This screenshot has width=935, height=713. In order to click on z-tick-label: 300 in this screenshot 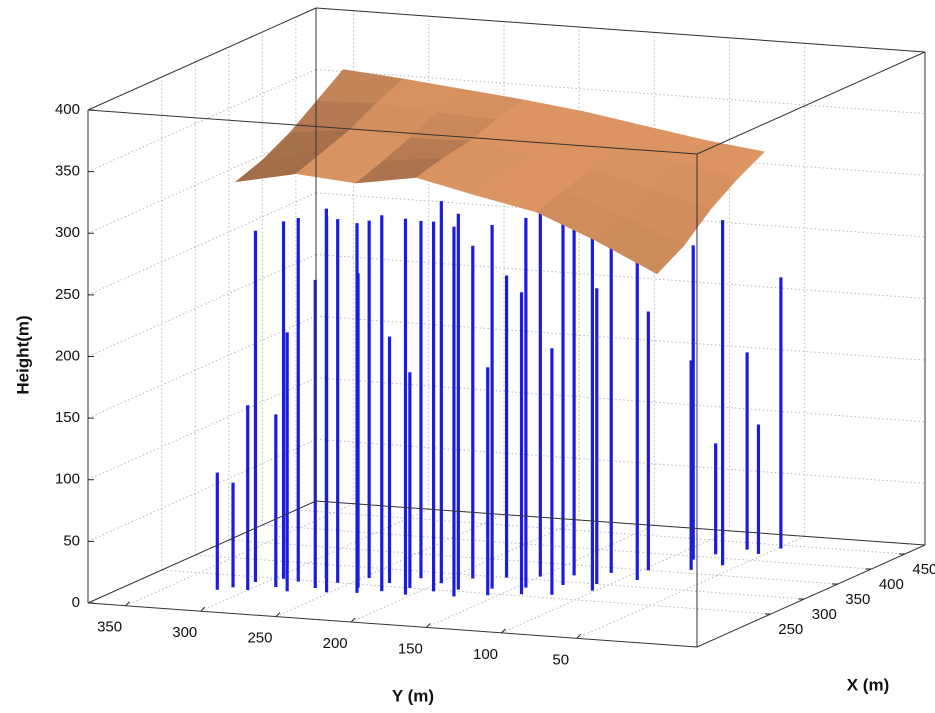, I will do `click(67, 232)`.